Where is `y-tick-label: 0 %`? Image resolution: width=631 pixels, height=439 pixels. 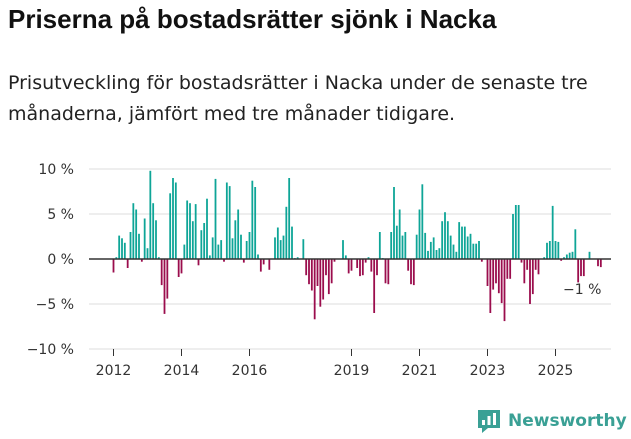 y-tick-label: 0 % is located at coordinates (60, 260).